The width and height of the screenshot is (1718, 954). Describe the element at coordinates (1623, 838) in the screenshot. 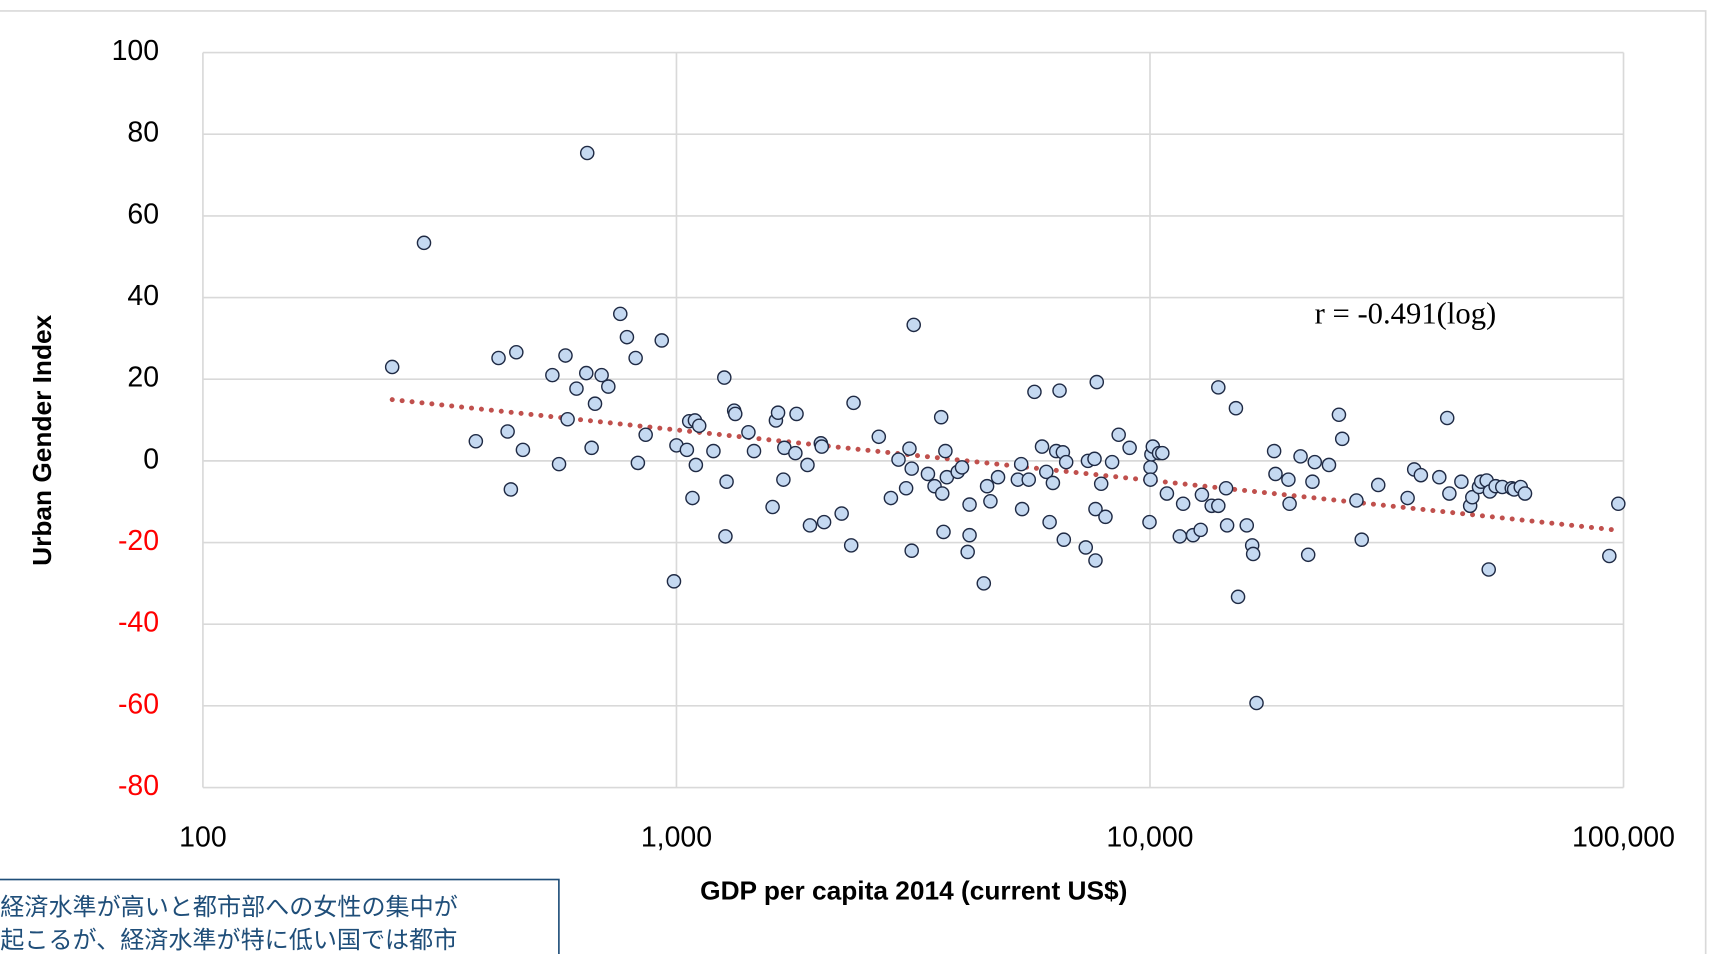

I see `x-tick-label: 100,000` at that location.